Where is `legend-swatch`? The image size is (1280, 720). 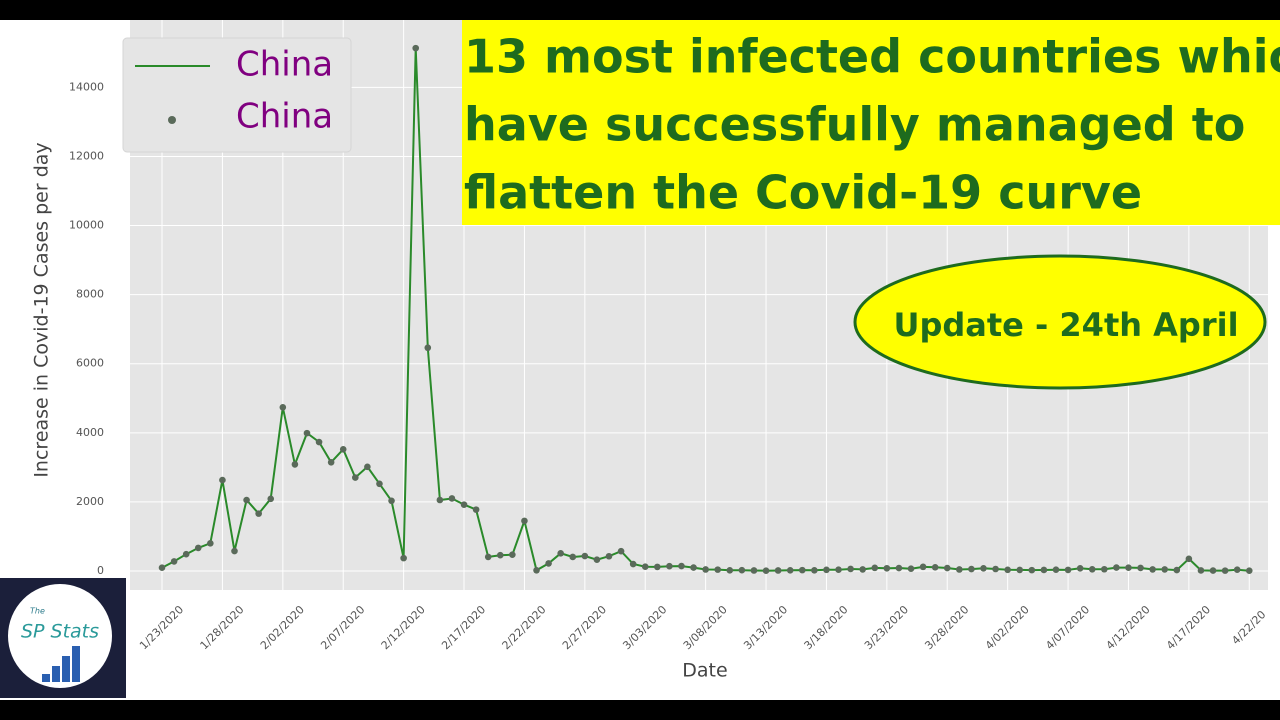 legend-swatch is located at coordinates (172, 120).